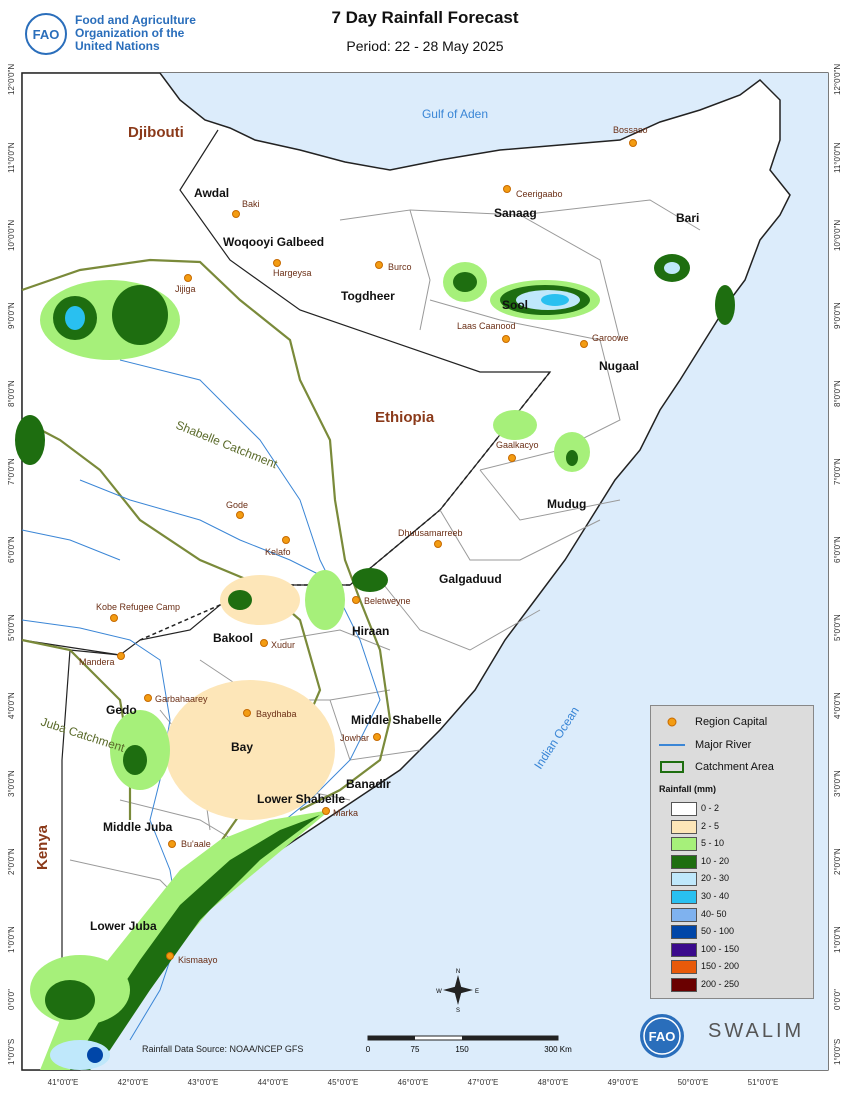  What do you see at coordinates (133, 1082) in the screenshot?
I see `lon-tick: 42°0'0"E` at bounding box center [133, 1082].